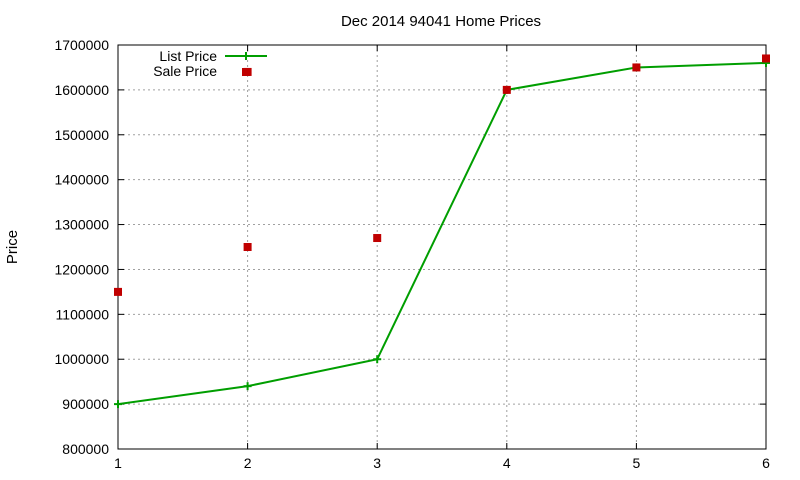 This screenshot has width=800, height=480. Describe the element at coordinates (766, 463) in the screenshot. I see `x-tick-label: 6` at that location.